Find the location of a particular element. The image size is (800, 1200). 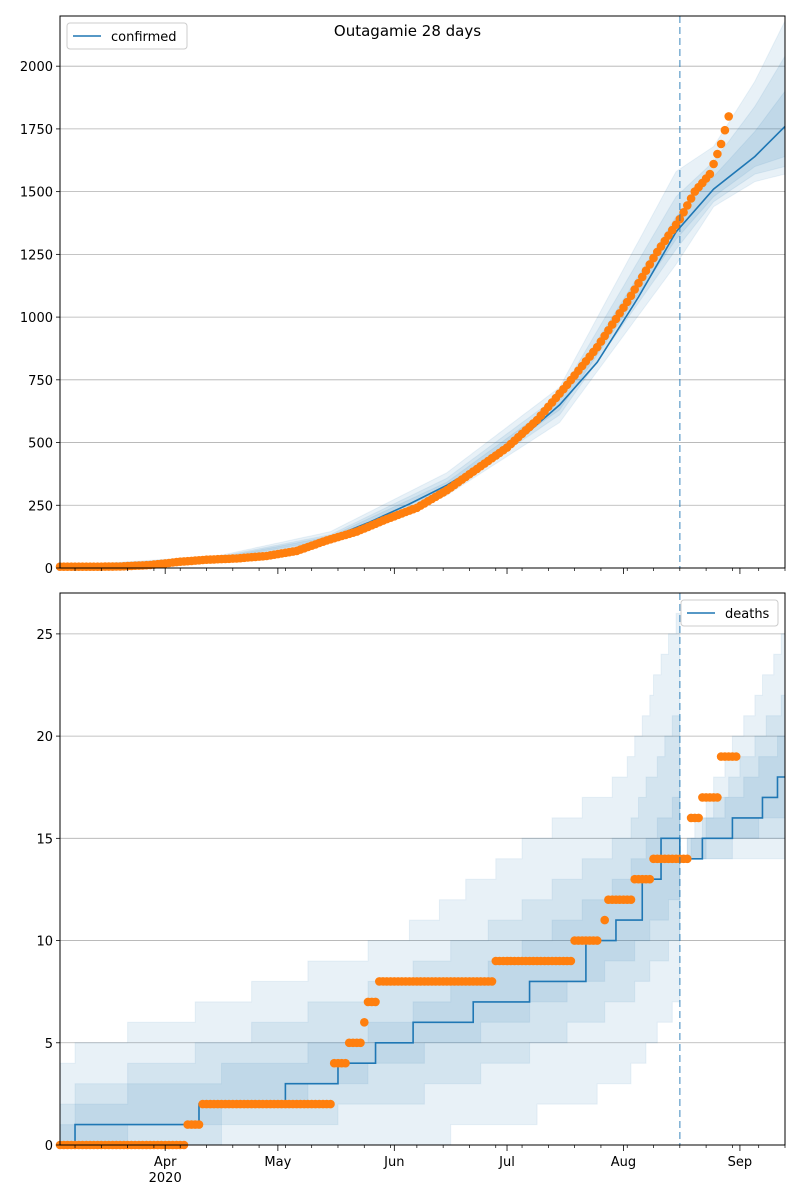

x-tick-label: Aug is located at coordinates (623, 1162).